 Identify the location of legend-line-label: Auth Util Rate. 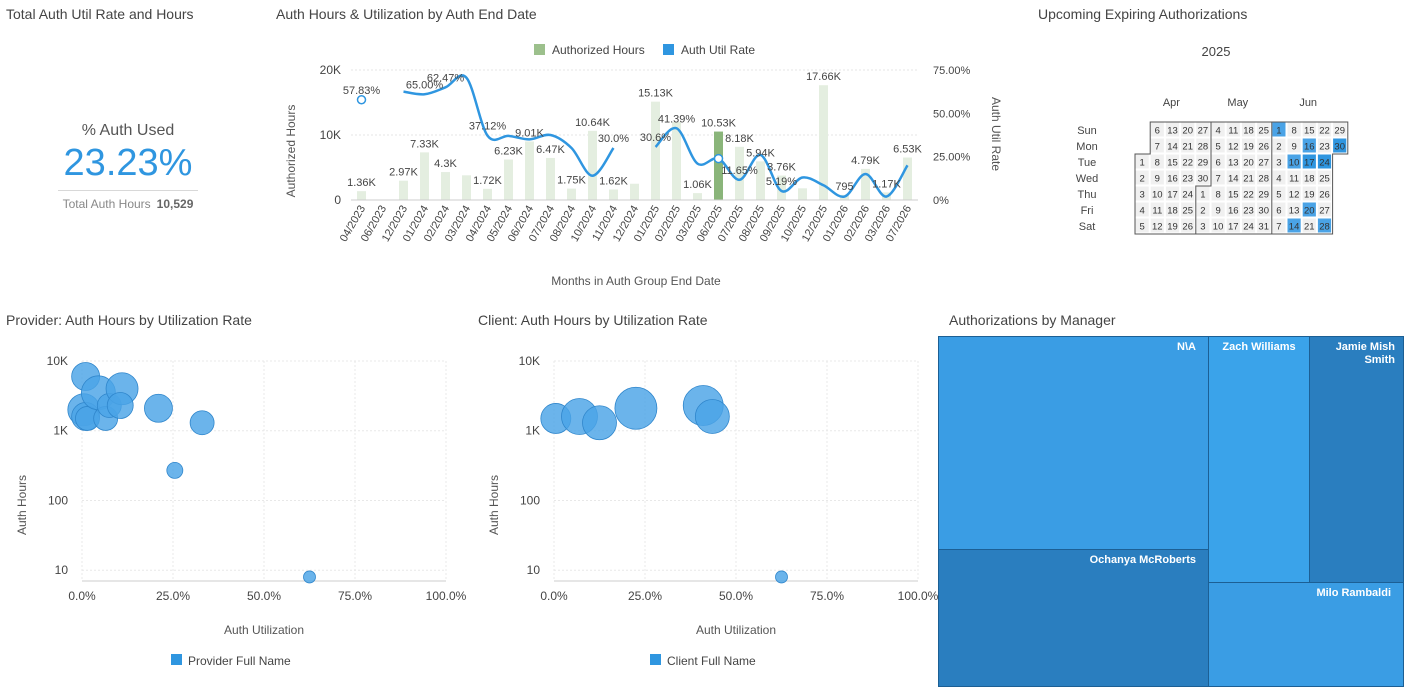
(718, 50).